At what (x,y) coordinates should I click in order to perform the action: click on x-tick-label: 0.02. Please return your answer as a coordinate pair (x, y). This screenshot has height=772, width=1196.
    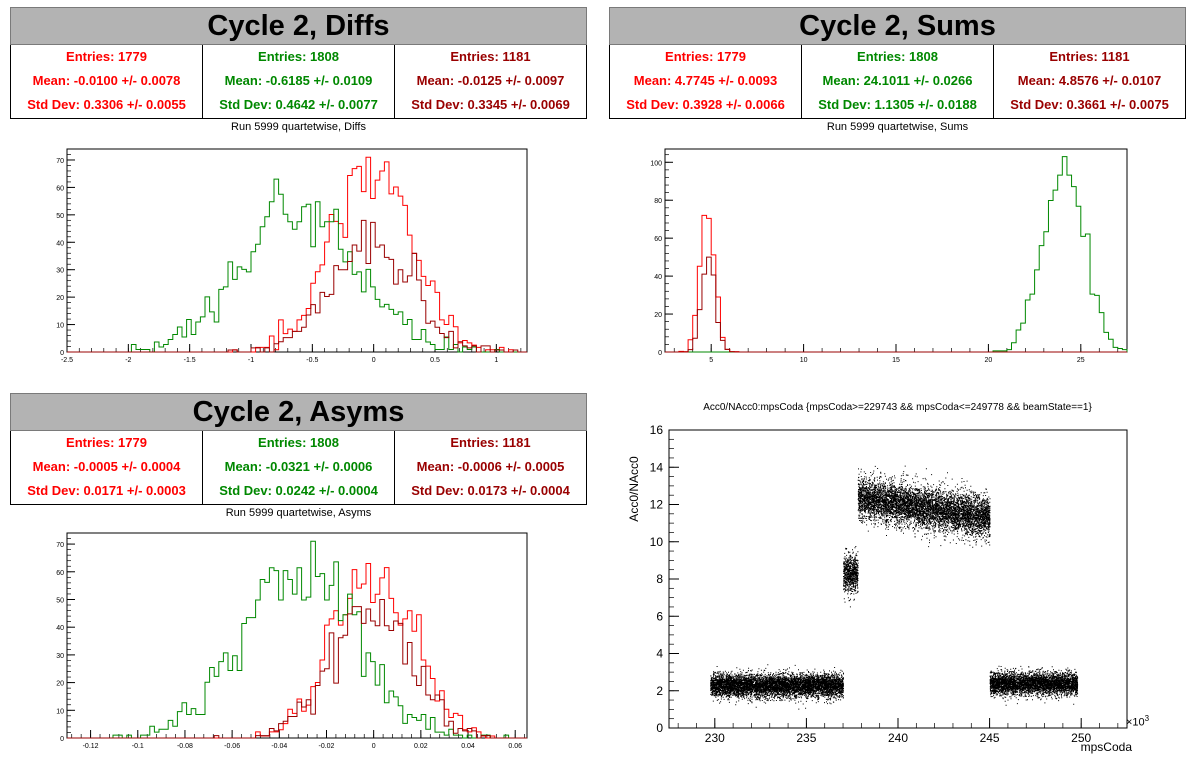
    Looking at the image, I should click on (421, 746).